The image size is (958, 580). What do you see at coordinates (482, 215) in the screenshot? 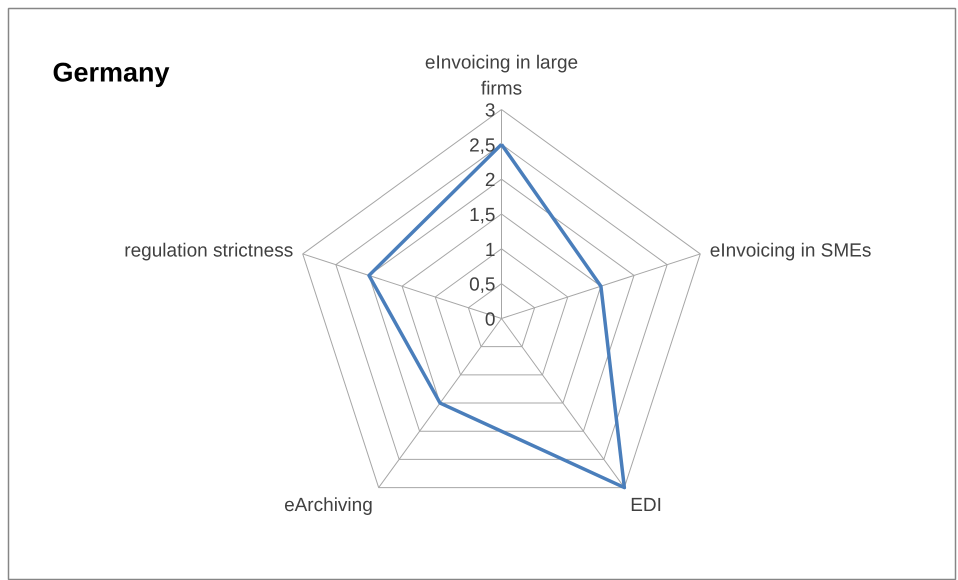
I see `y-tick-label: 1,5` at bounding box center [482, 215].